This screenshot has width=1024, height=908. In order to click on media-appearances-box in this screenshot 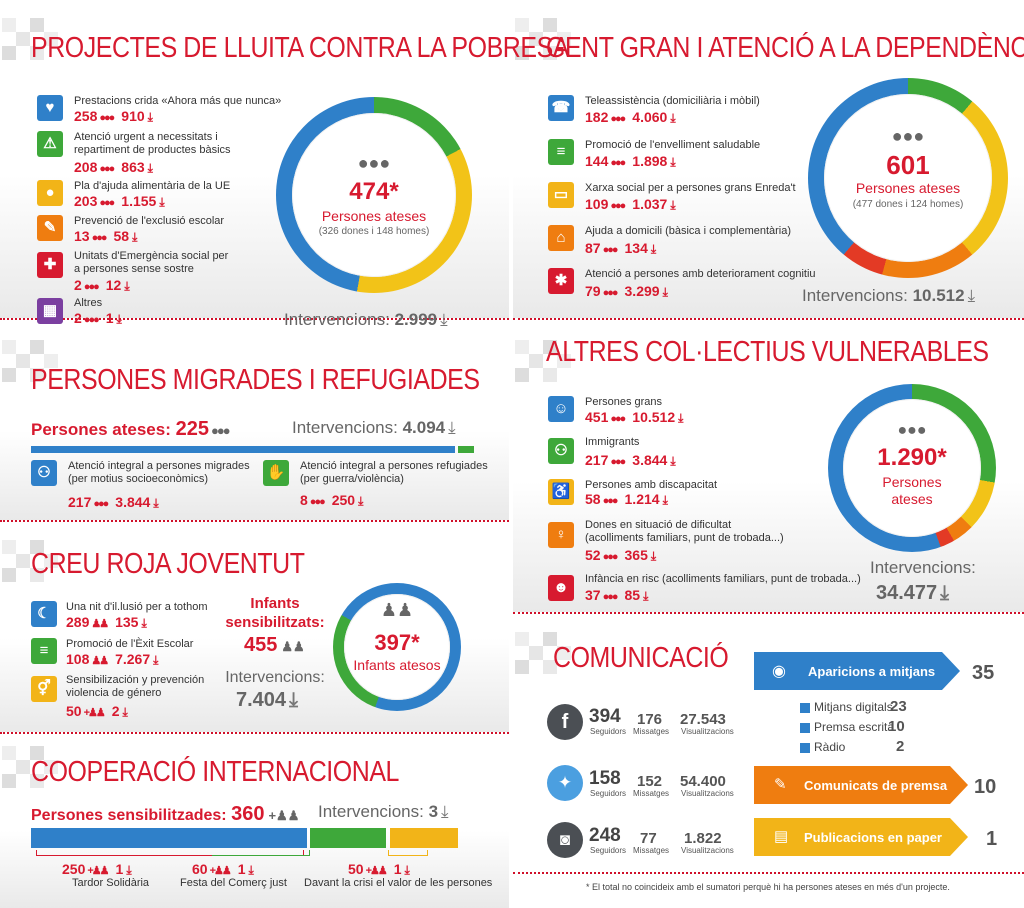, I will do `click(848, 671)`.